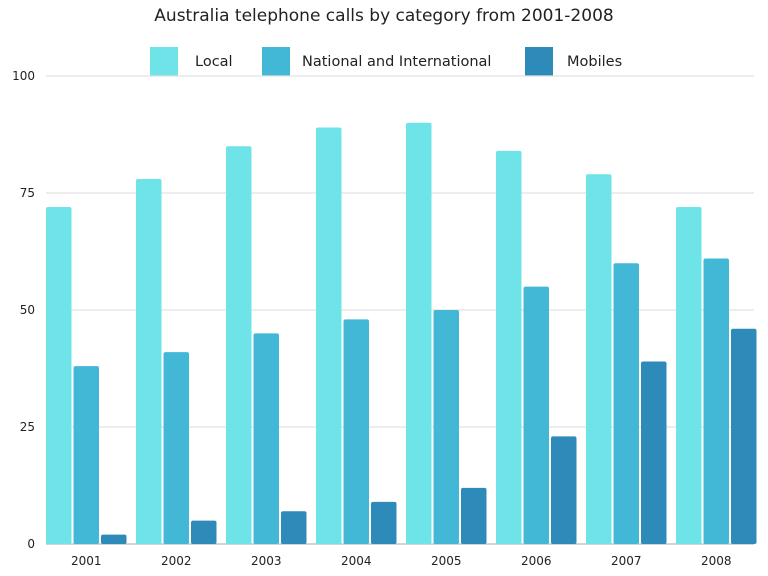  Describe the element at coordinates (564, 490) in the screenshot. I see `bar-mobiles-2006` at that location.